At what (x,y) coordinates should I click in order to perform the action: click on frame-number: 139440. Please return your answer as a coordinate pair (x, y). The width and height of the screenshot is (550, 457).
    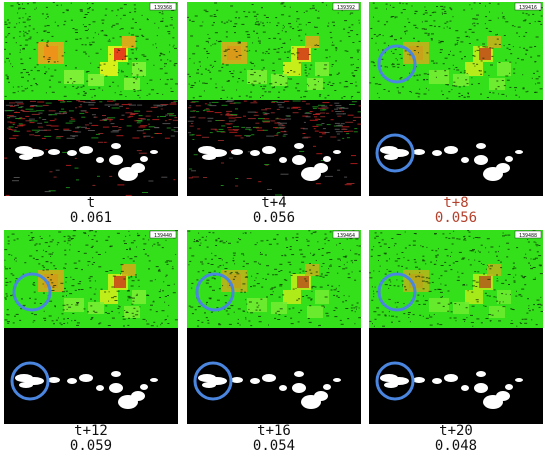
    Looking at the image, I should click on (163, 236).